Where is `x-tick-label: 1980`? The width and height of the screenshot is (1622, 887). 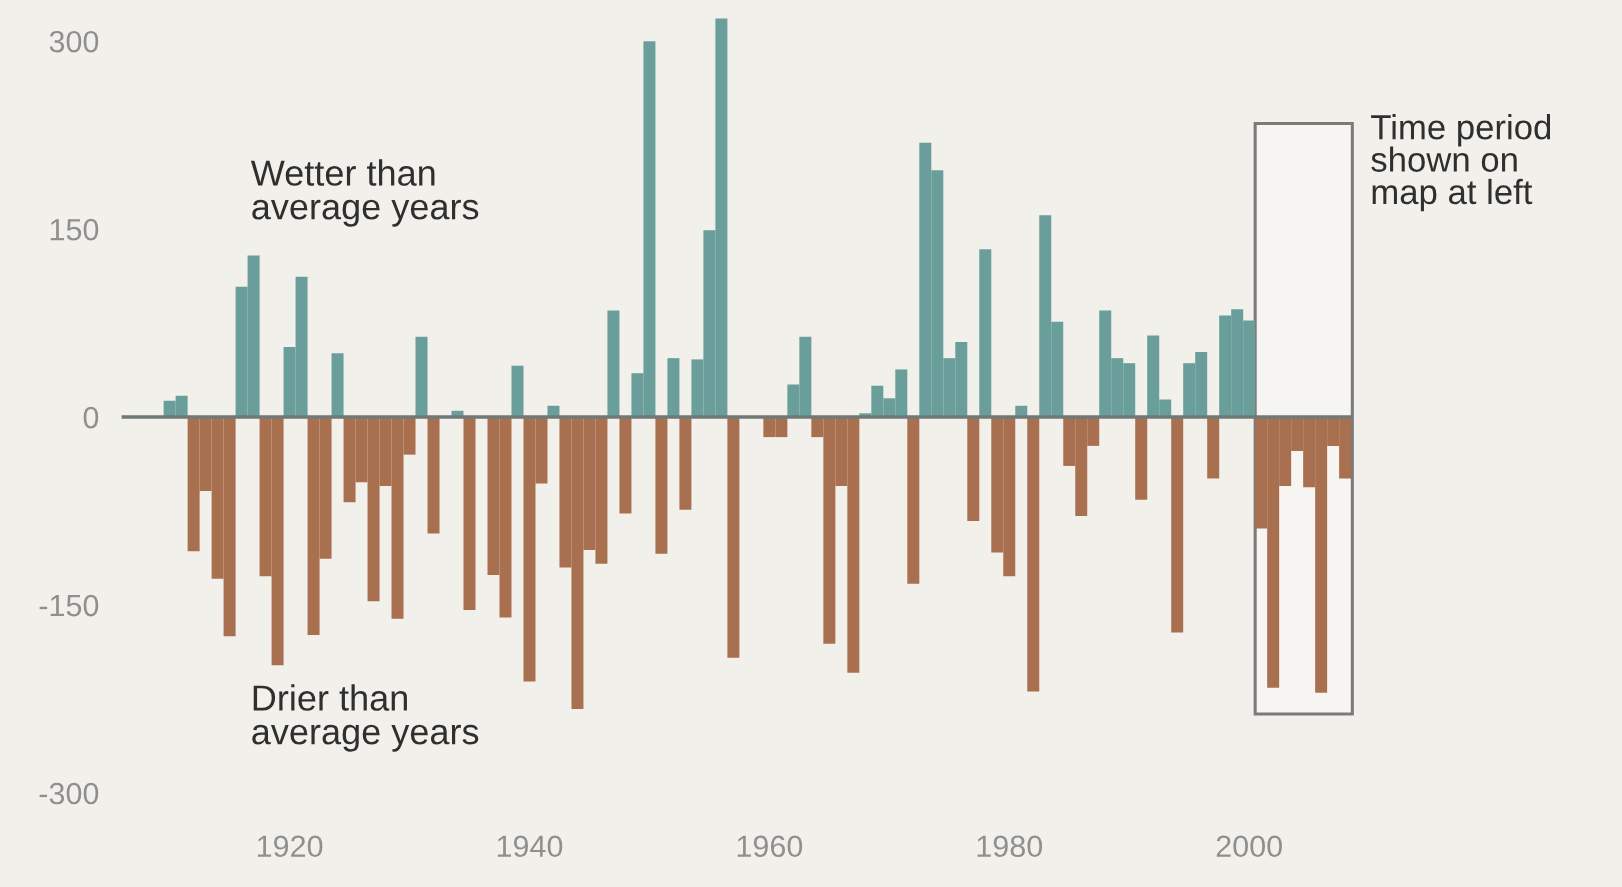
x-tick-label: 1980 is located at coordinates (1010, 846).